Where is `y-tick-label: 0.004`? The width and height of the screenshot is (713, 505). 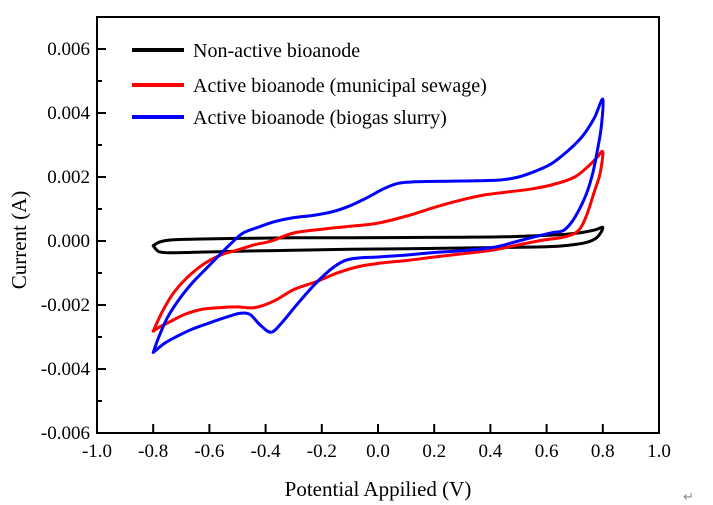 y-tick-label: 0.004 is located at coordinates (68, 113).